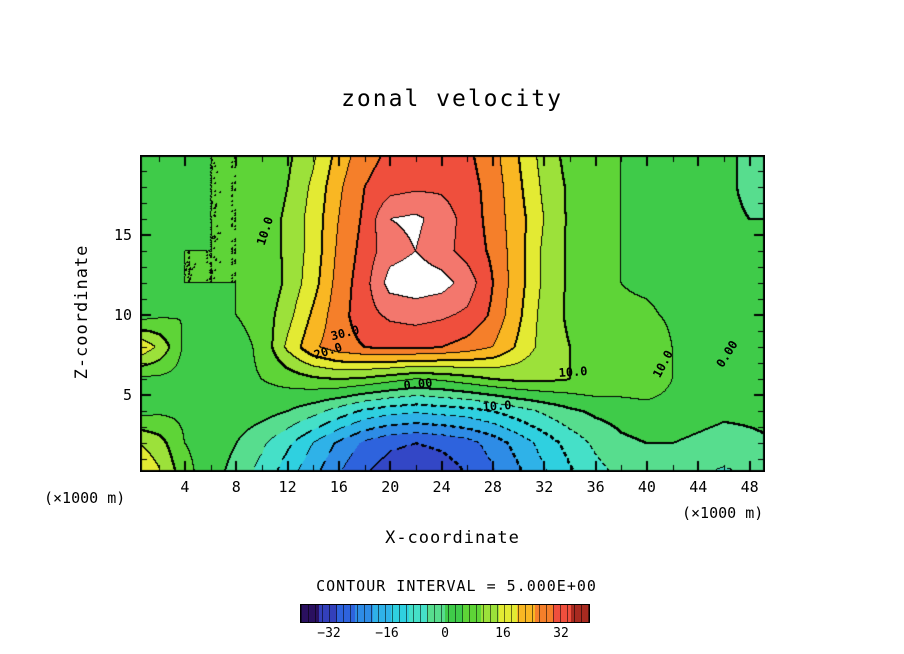  What do you see at coordinates (441, 487) in the screenshot?
I see `x-tick-label: 24` at bounding box center [441, 487].